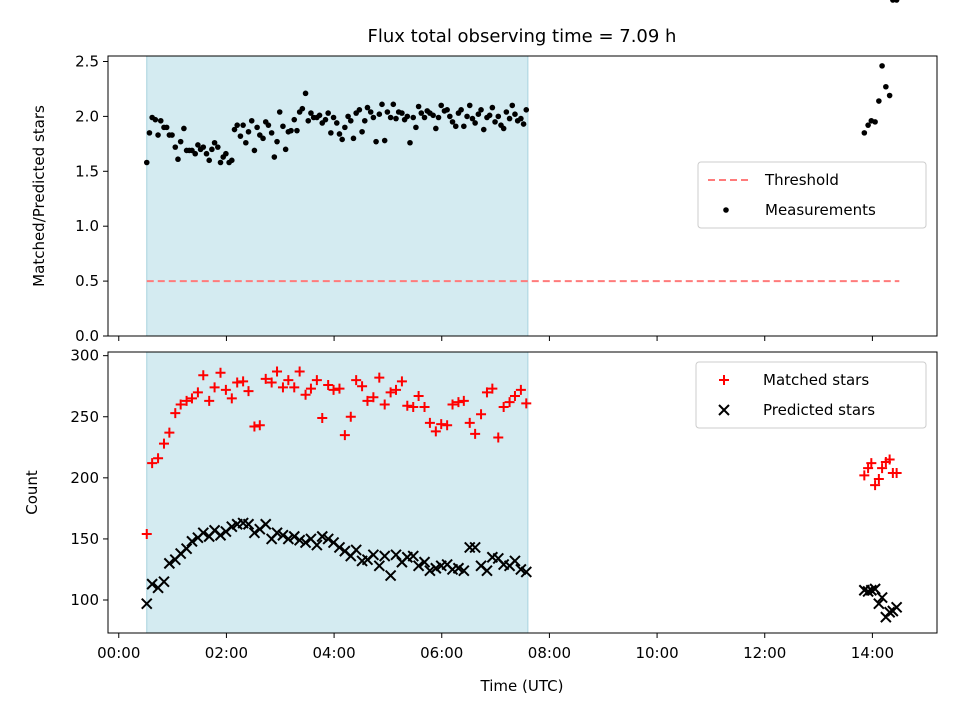 This screenshot has height=720, width=960. What do you see at coordinates (816, 380) in the screenshot?
I see `legend-label: Matched stars` at bounding box center [816, 380].